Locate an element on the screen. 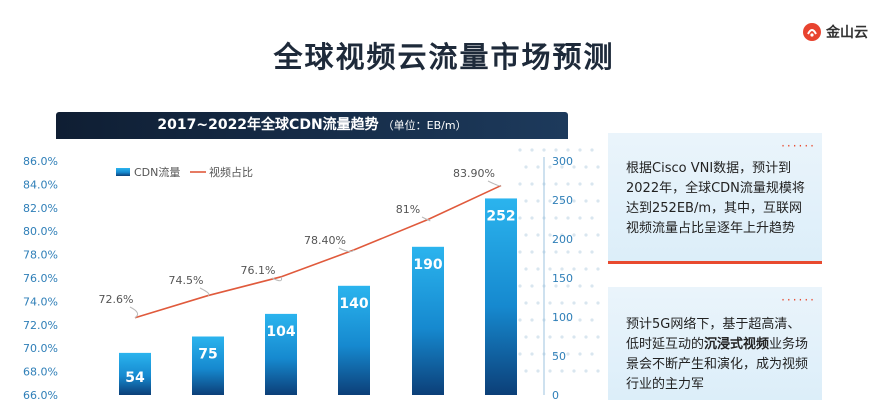  right-axis-tick: 0 is located at coordinates (555, 394).